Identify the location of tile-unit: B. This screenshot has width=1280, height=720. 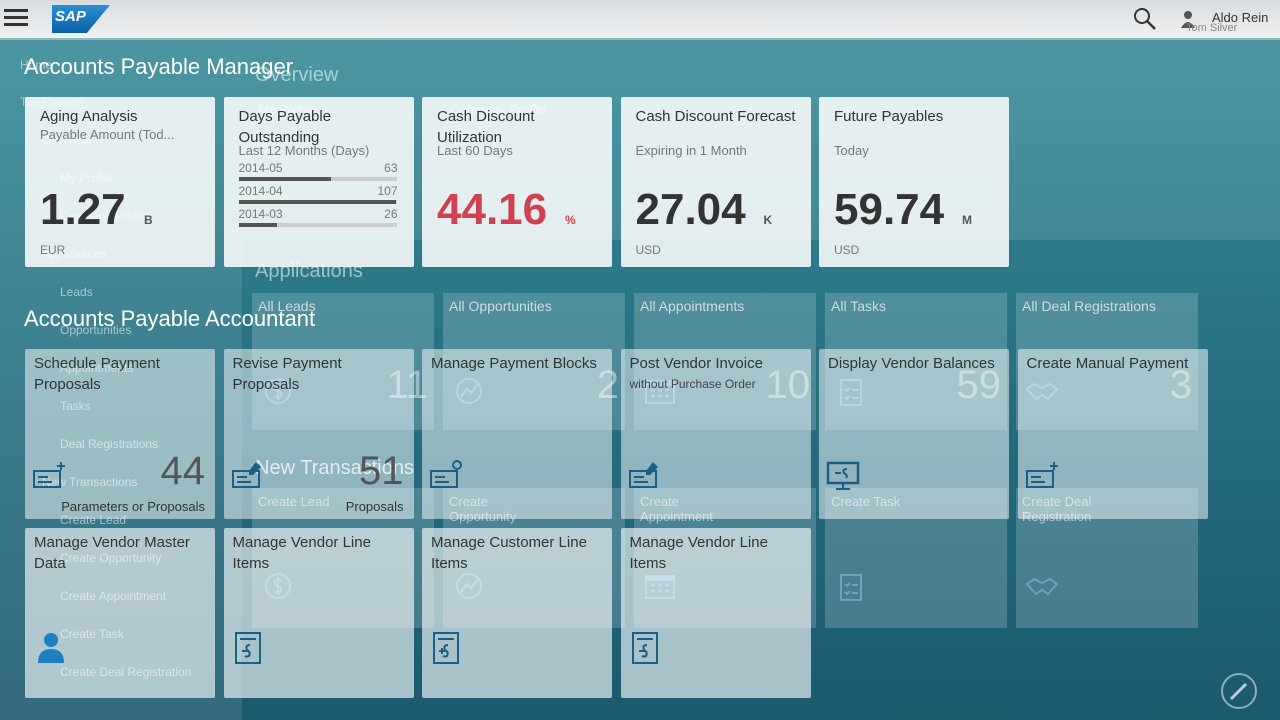
(148, 220).